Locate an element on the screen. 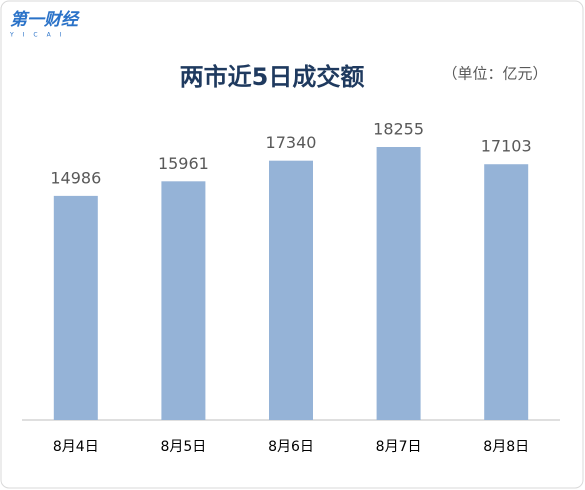 This screenshot has height=490, width=585. value-label: 18255 is located at coordinates (398, 129).